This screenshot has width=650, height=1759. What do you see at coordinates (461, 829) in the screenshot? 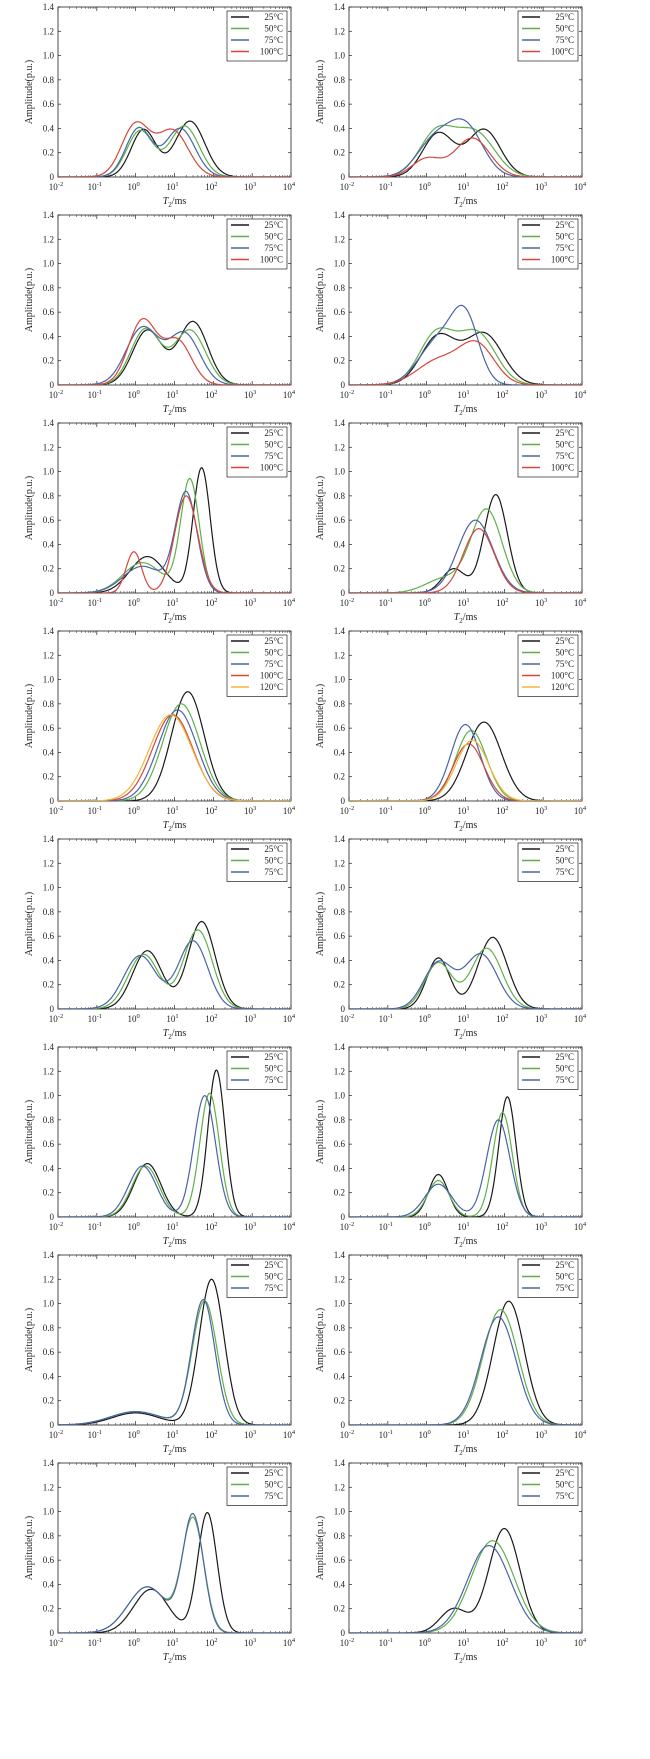
I see `x-axis-label-subscript: 2` at bounding box center [461, 829].